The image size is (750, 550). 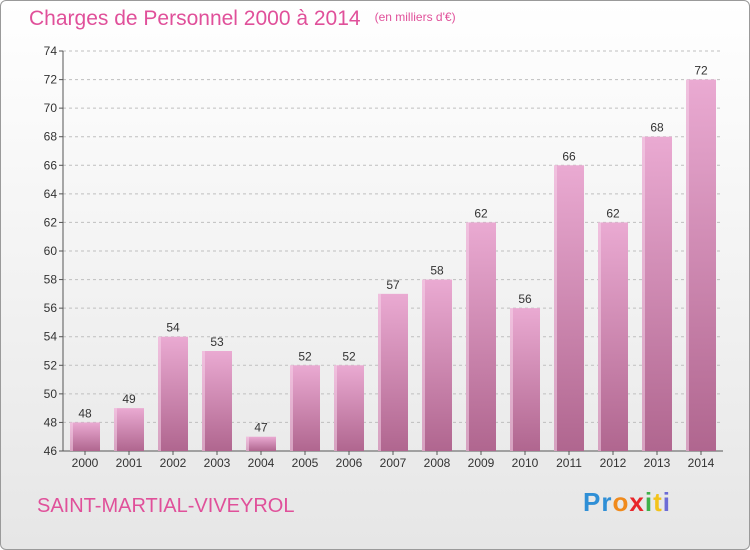 I want to click on y-tick-label: 66, so click(x=51, y=165).